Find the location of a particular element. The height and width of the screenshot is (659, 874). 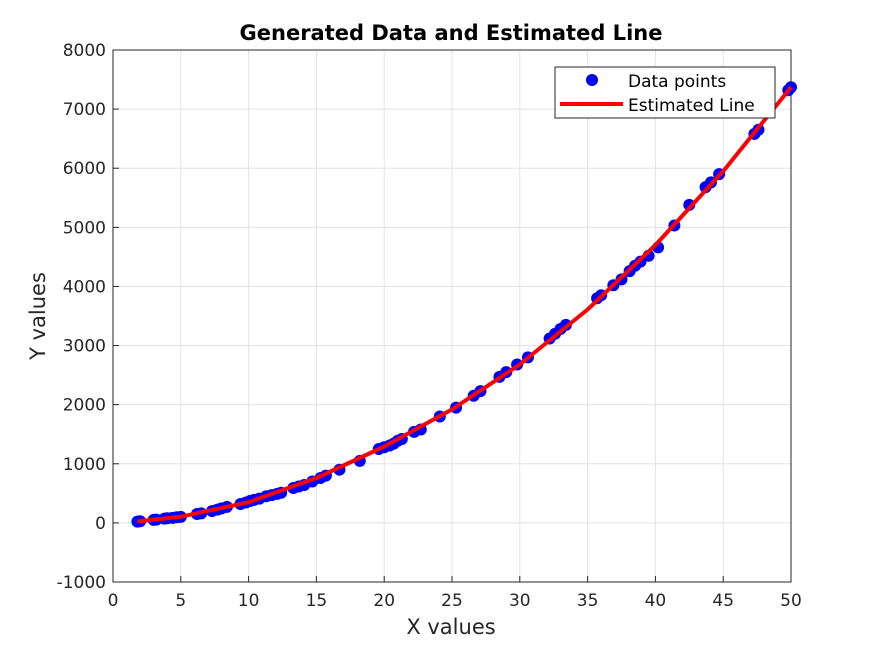

chart-title: Generated Data and Estimated Line is located at coordinates (451, 33).